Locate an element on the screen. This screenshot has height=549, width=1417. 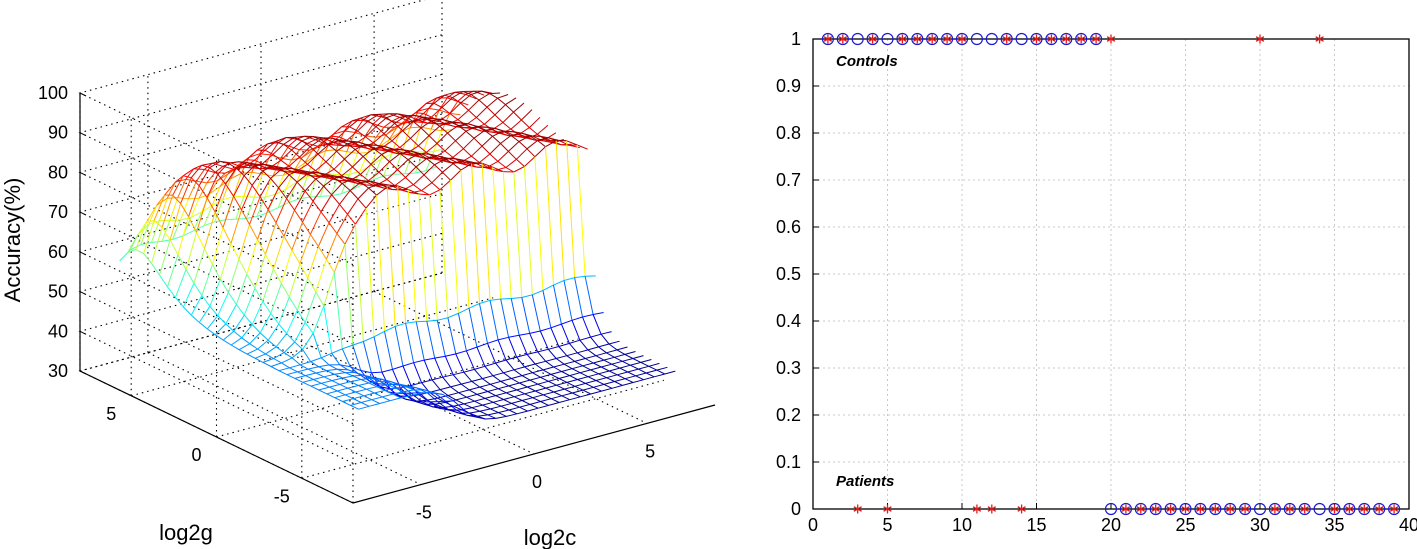
x-tick-label: 20 is located at coordinates (1111, 525).